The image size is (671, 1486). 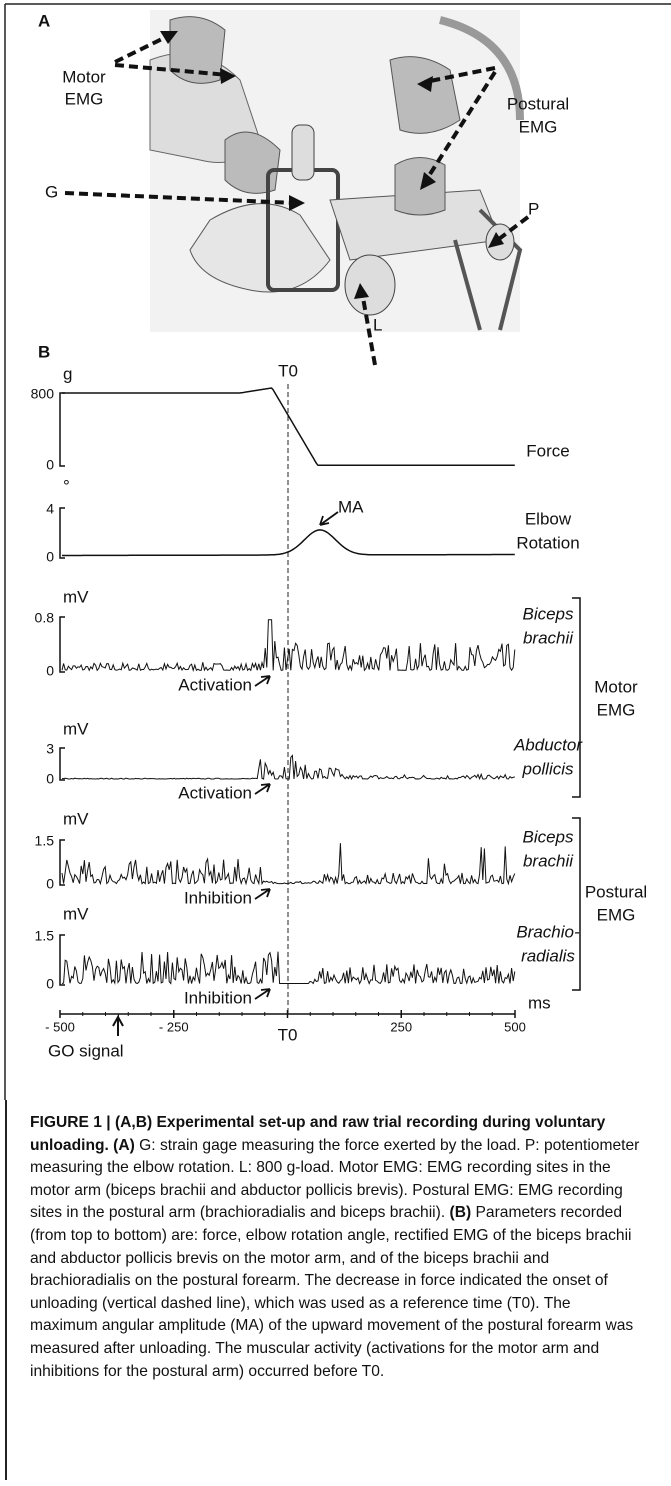 I want to click on x-tick-label: 250, so click(x=401, y=1026).